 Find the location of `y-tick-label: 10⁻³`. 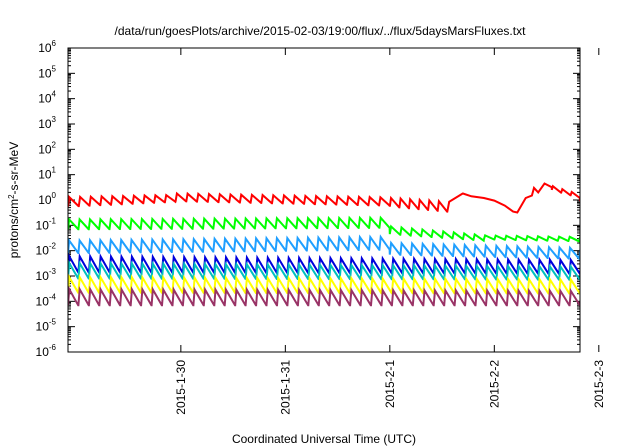

y-tick-label: 10⁻³ is located at coordinates (46, 275).